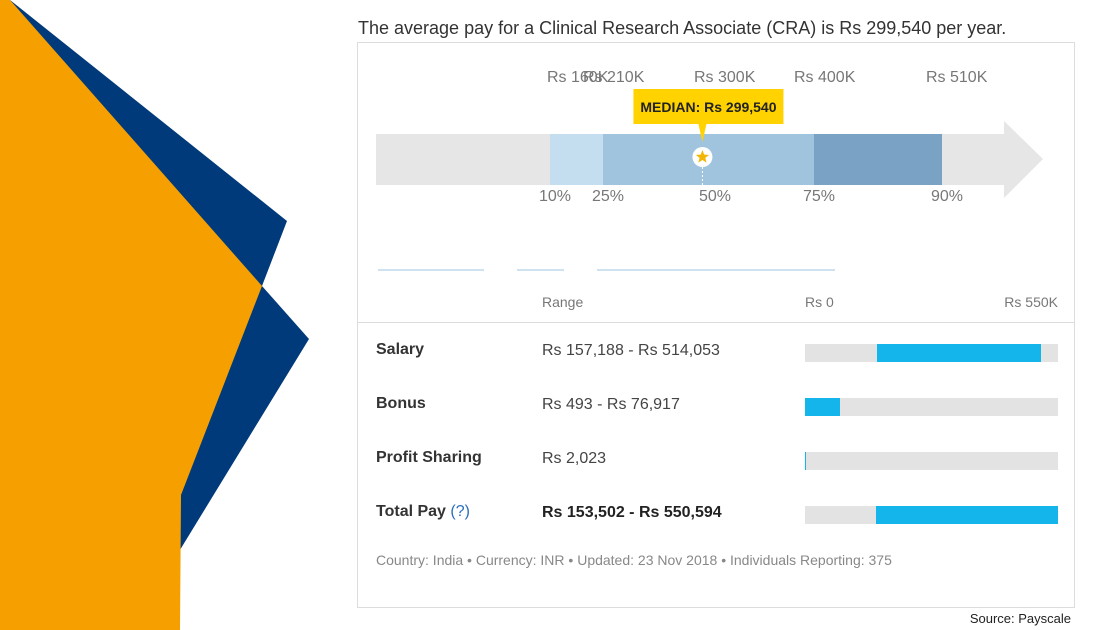 This screenshot has height=630, width=1120. What do you see at coordinates (823, 407) in the screenshot?
I see `bar-fill-bonus` at bounding box center [823, 407].